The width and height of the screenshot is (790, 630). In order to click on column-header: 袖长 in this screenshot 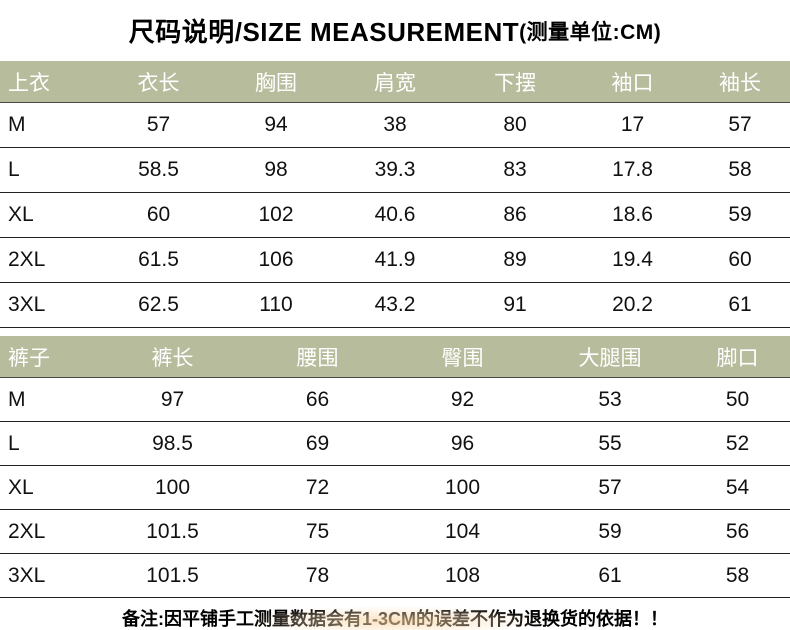, I will do `click(740, 82)`.